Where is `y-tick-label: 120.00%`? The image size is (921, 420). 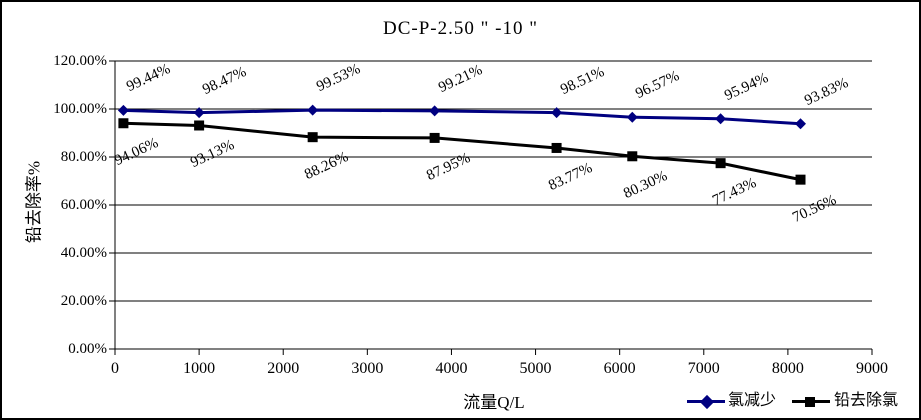
y-tick-label: 120.00% is located at coordinates (80, 61).